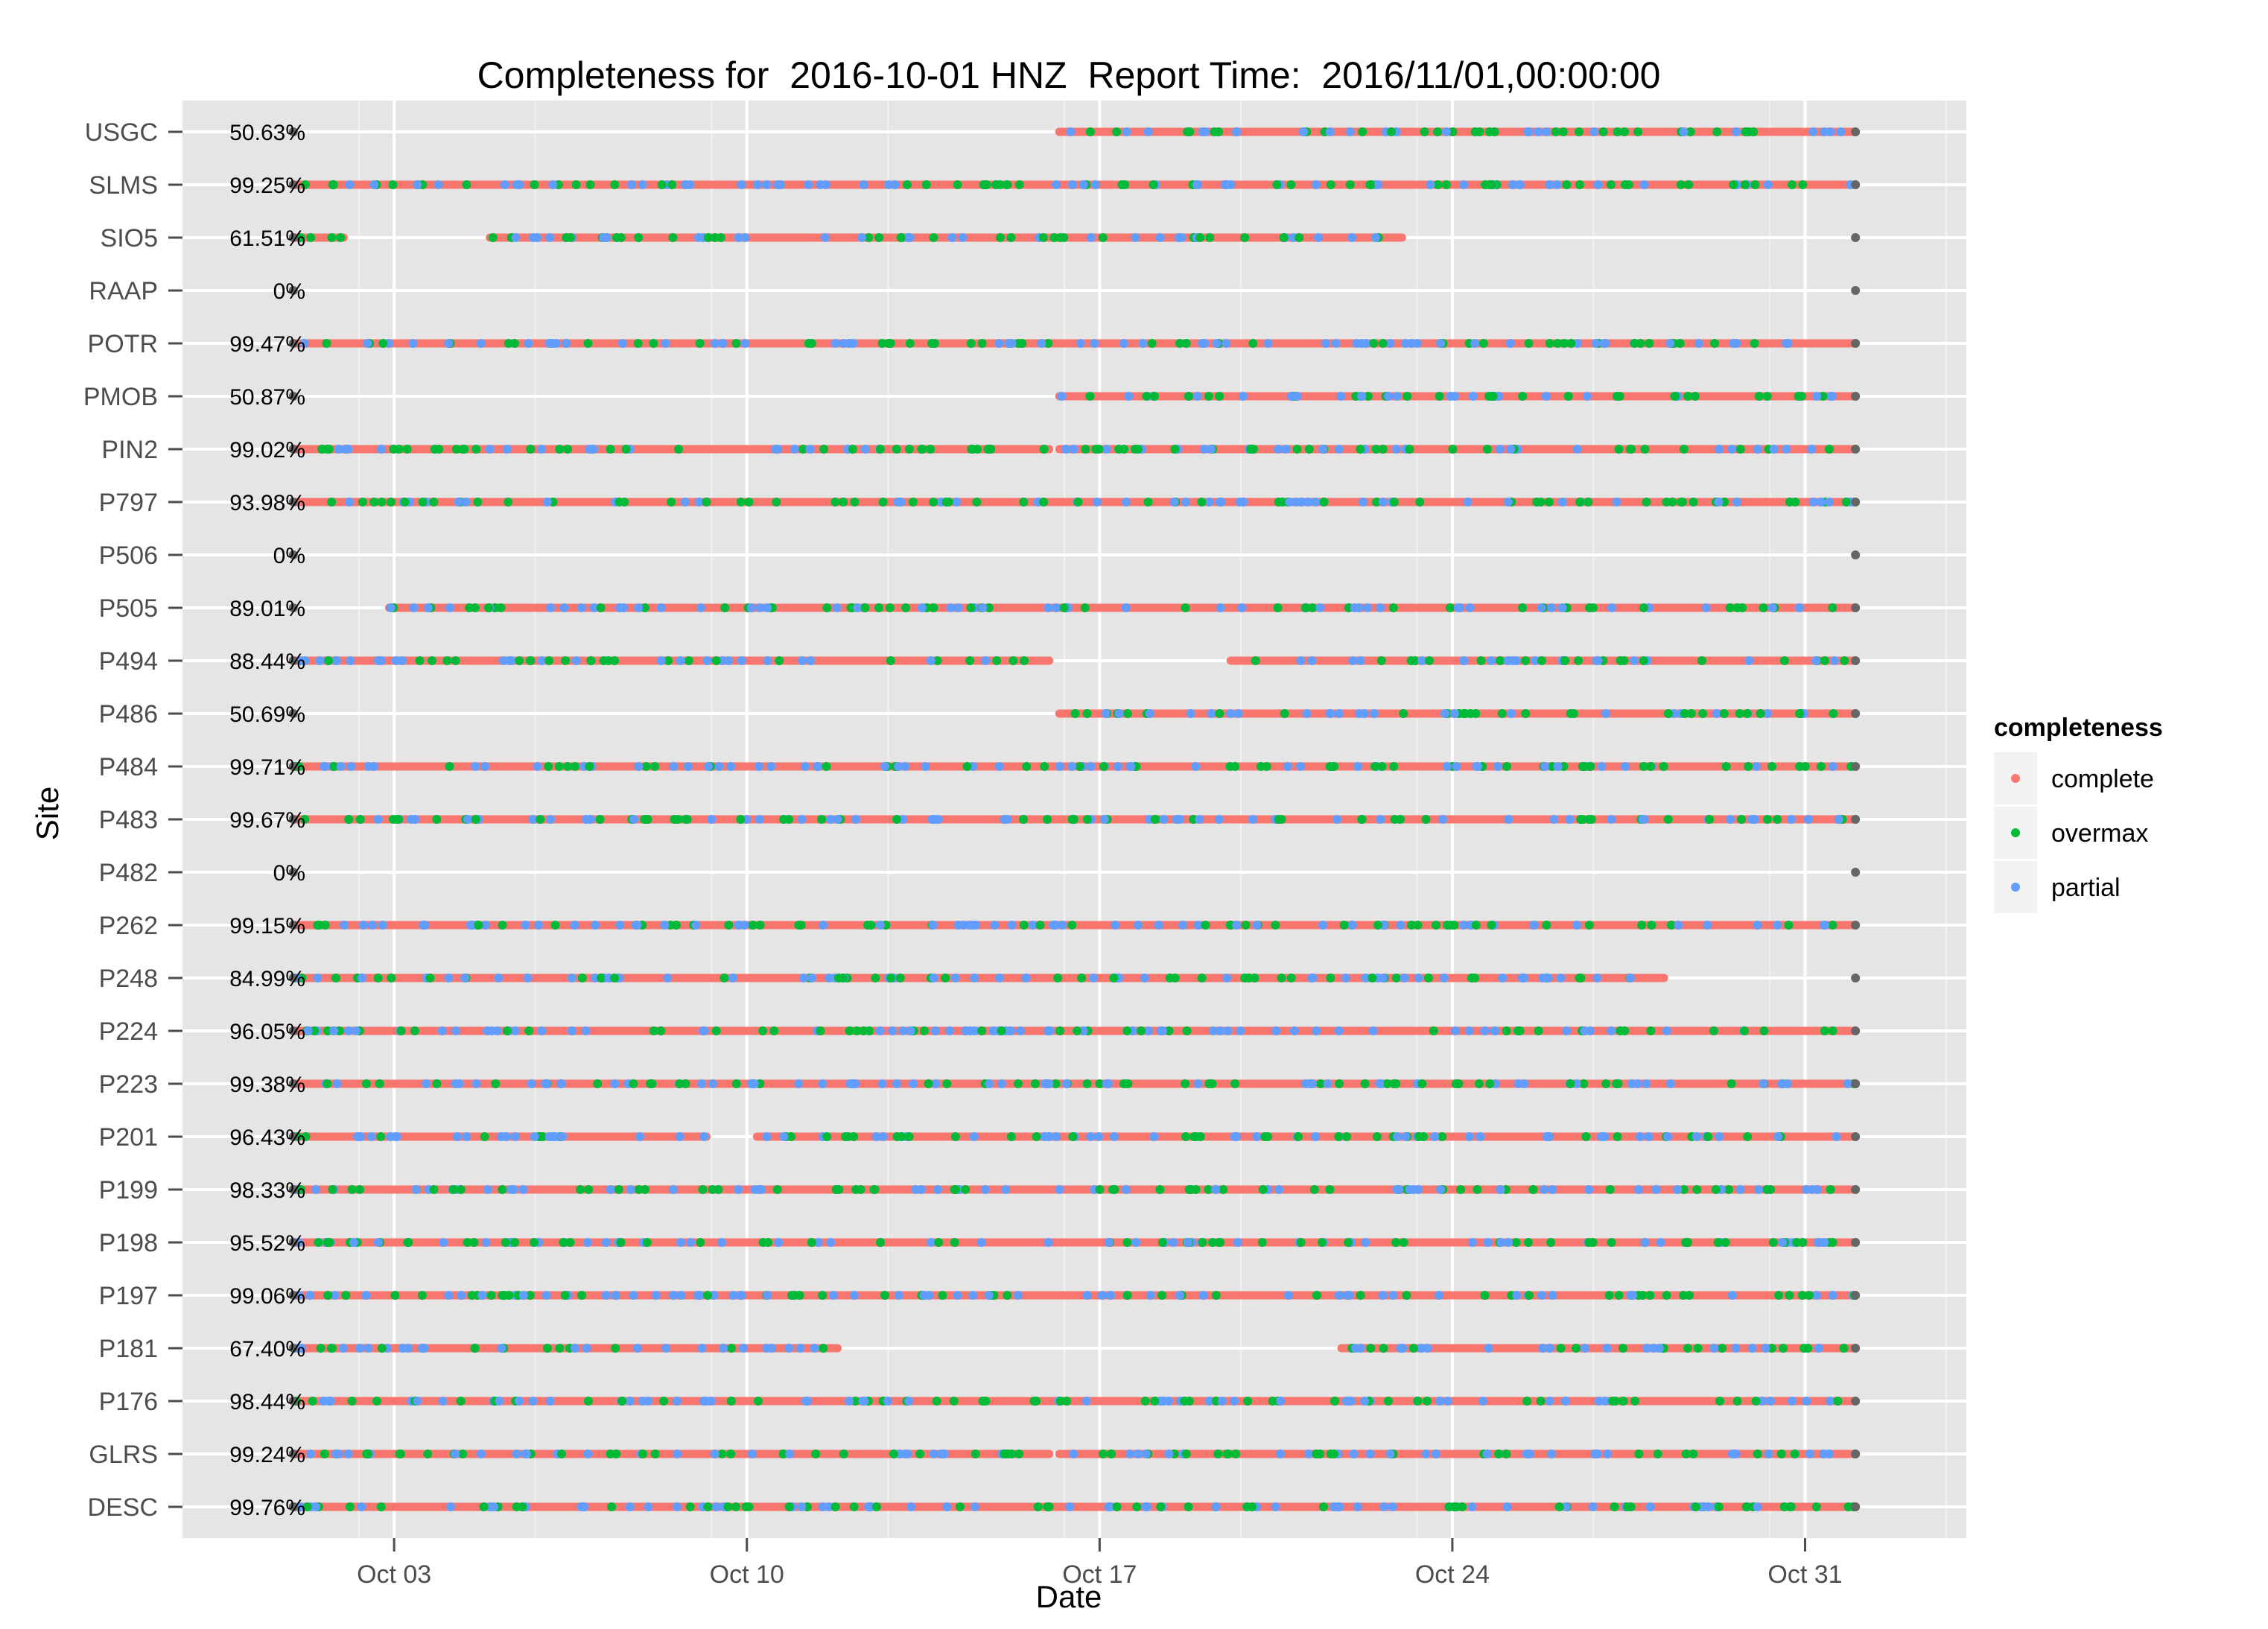 The width and height of the screenshot is (2268, 1629). What do you see at coordinates (293, 1137) in the screenshot?
I see `start-point` at bounding box center [293, 1137].